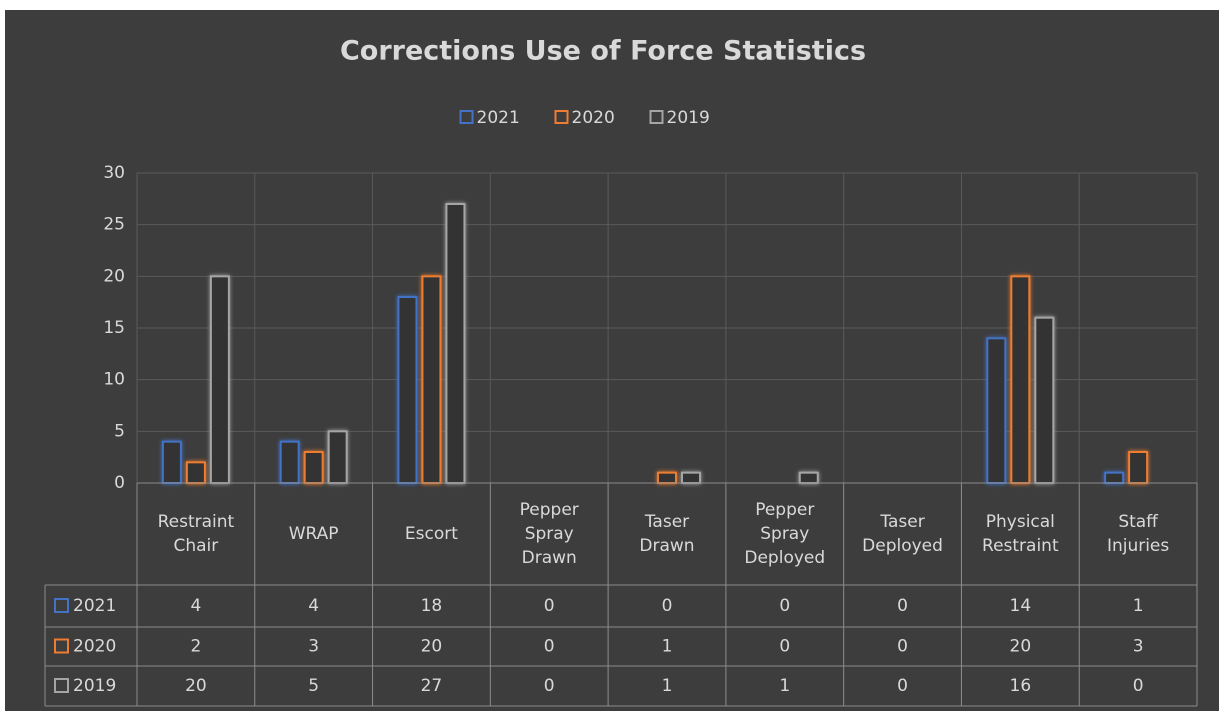  What do you see at coordinates (94, 686) in the screenshot?
I see `table-row-label: 2019` at bounding box center [94, 686].